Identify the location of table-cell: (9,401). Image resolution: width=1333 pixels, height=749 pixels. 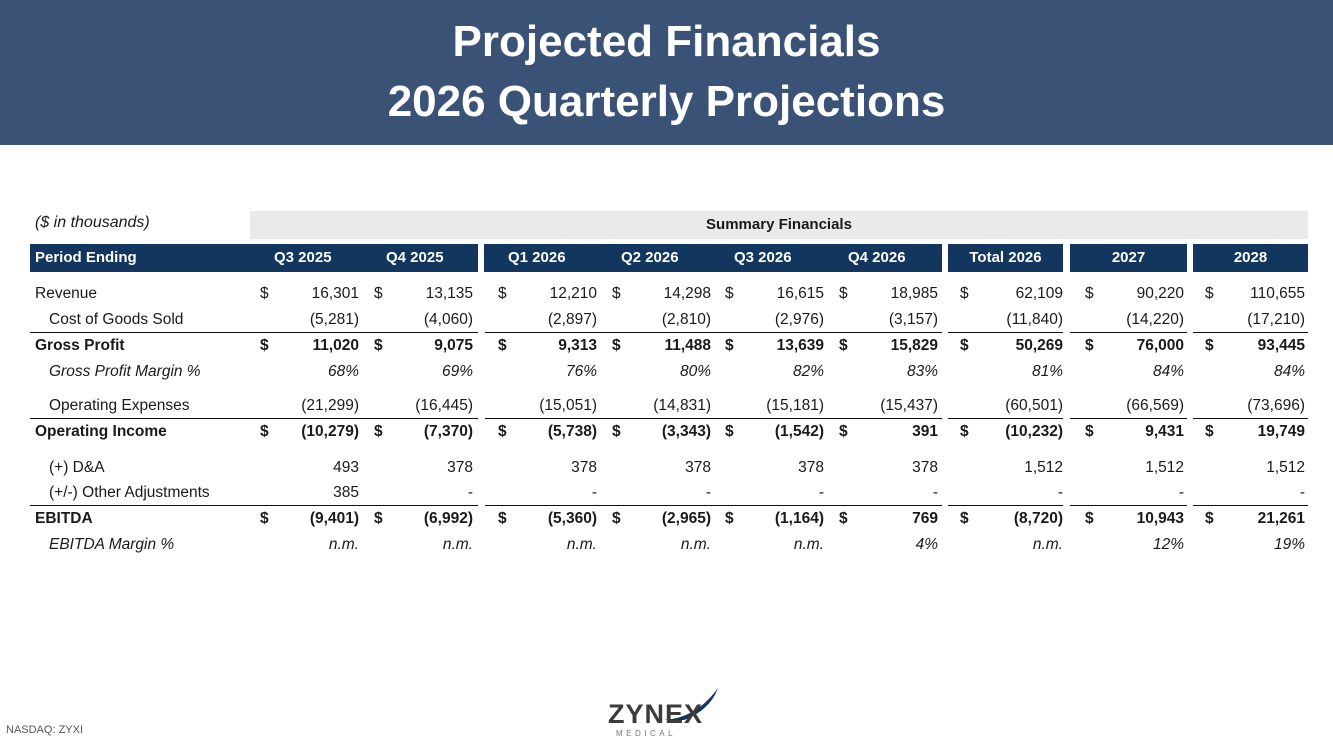
(334, 518).